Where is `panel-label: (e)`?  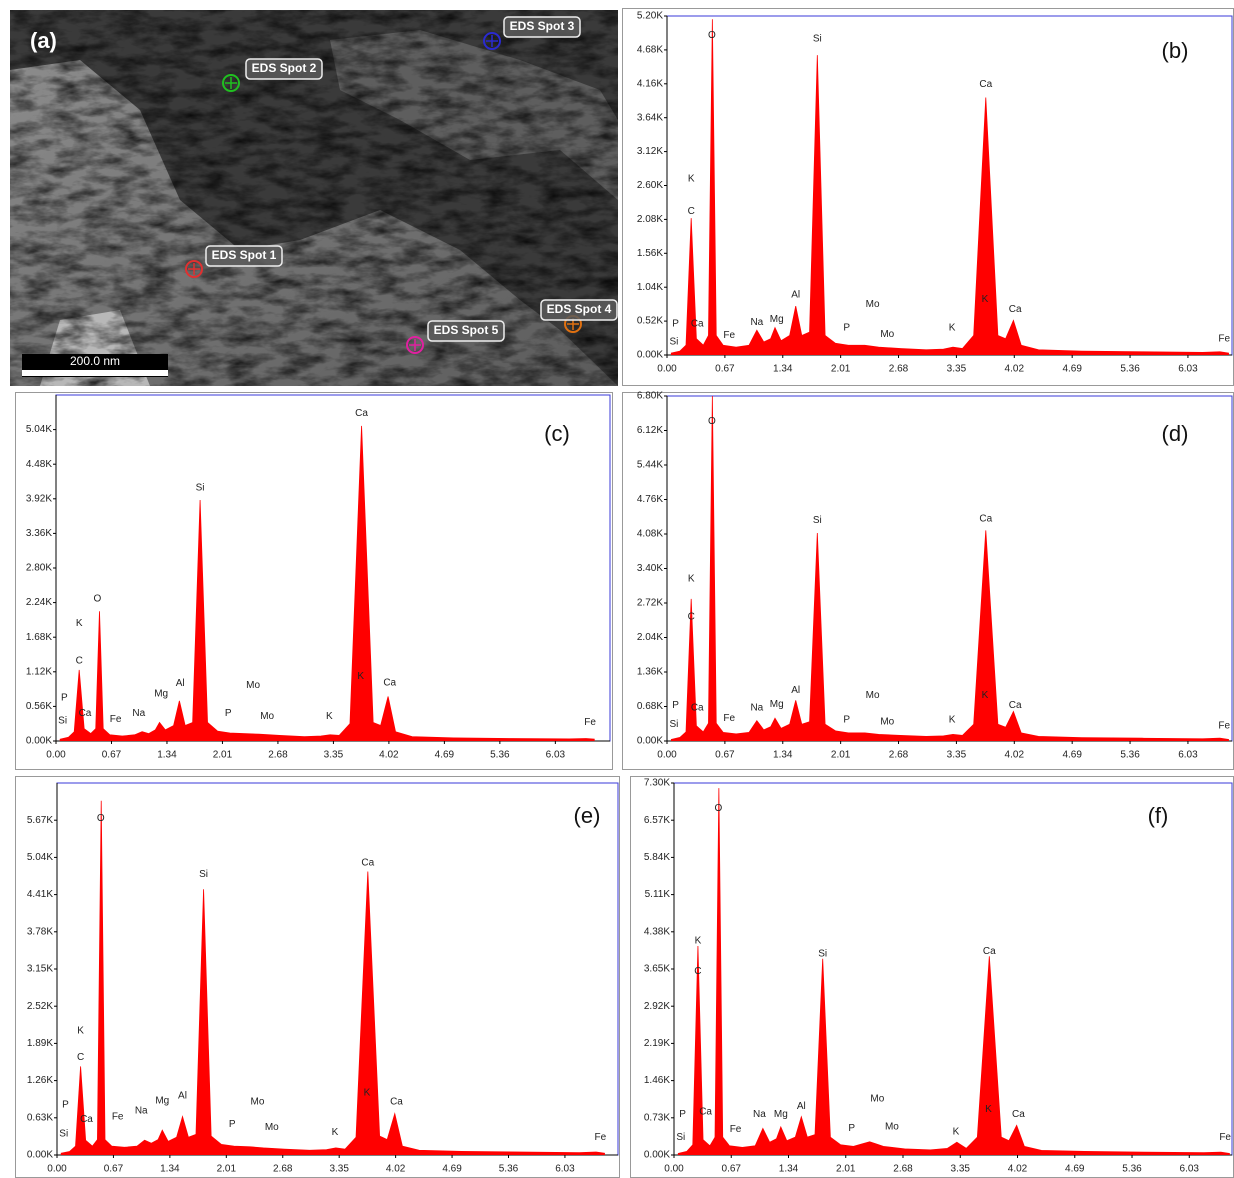
panel-label: (e) is located at coordinates (587, 815).